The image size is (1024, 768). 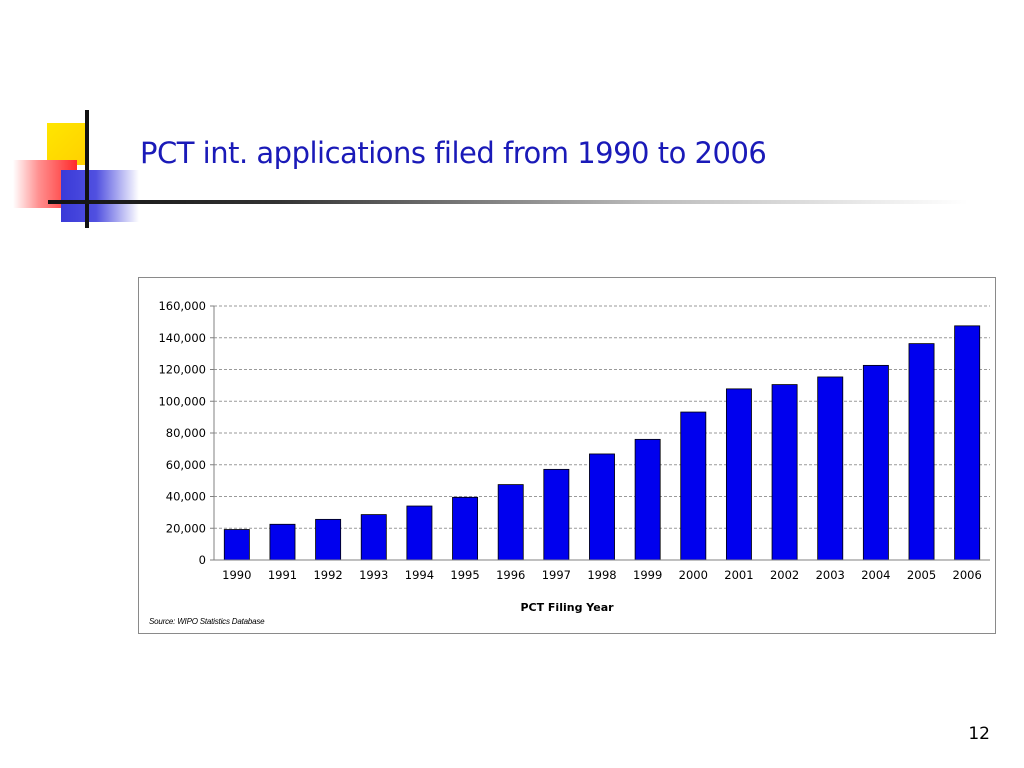 I want to click on y-tick-label: 140,000, so click(x=182, y=338).